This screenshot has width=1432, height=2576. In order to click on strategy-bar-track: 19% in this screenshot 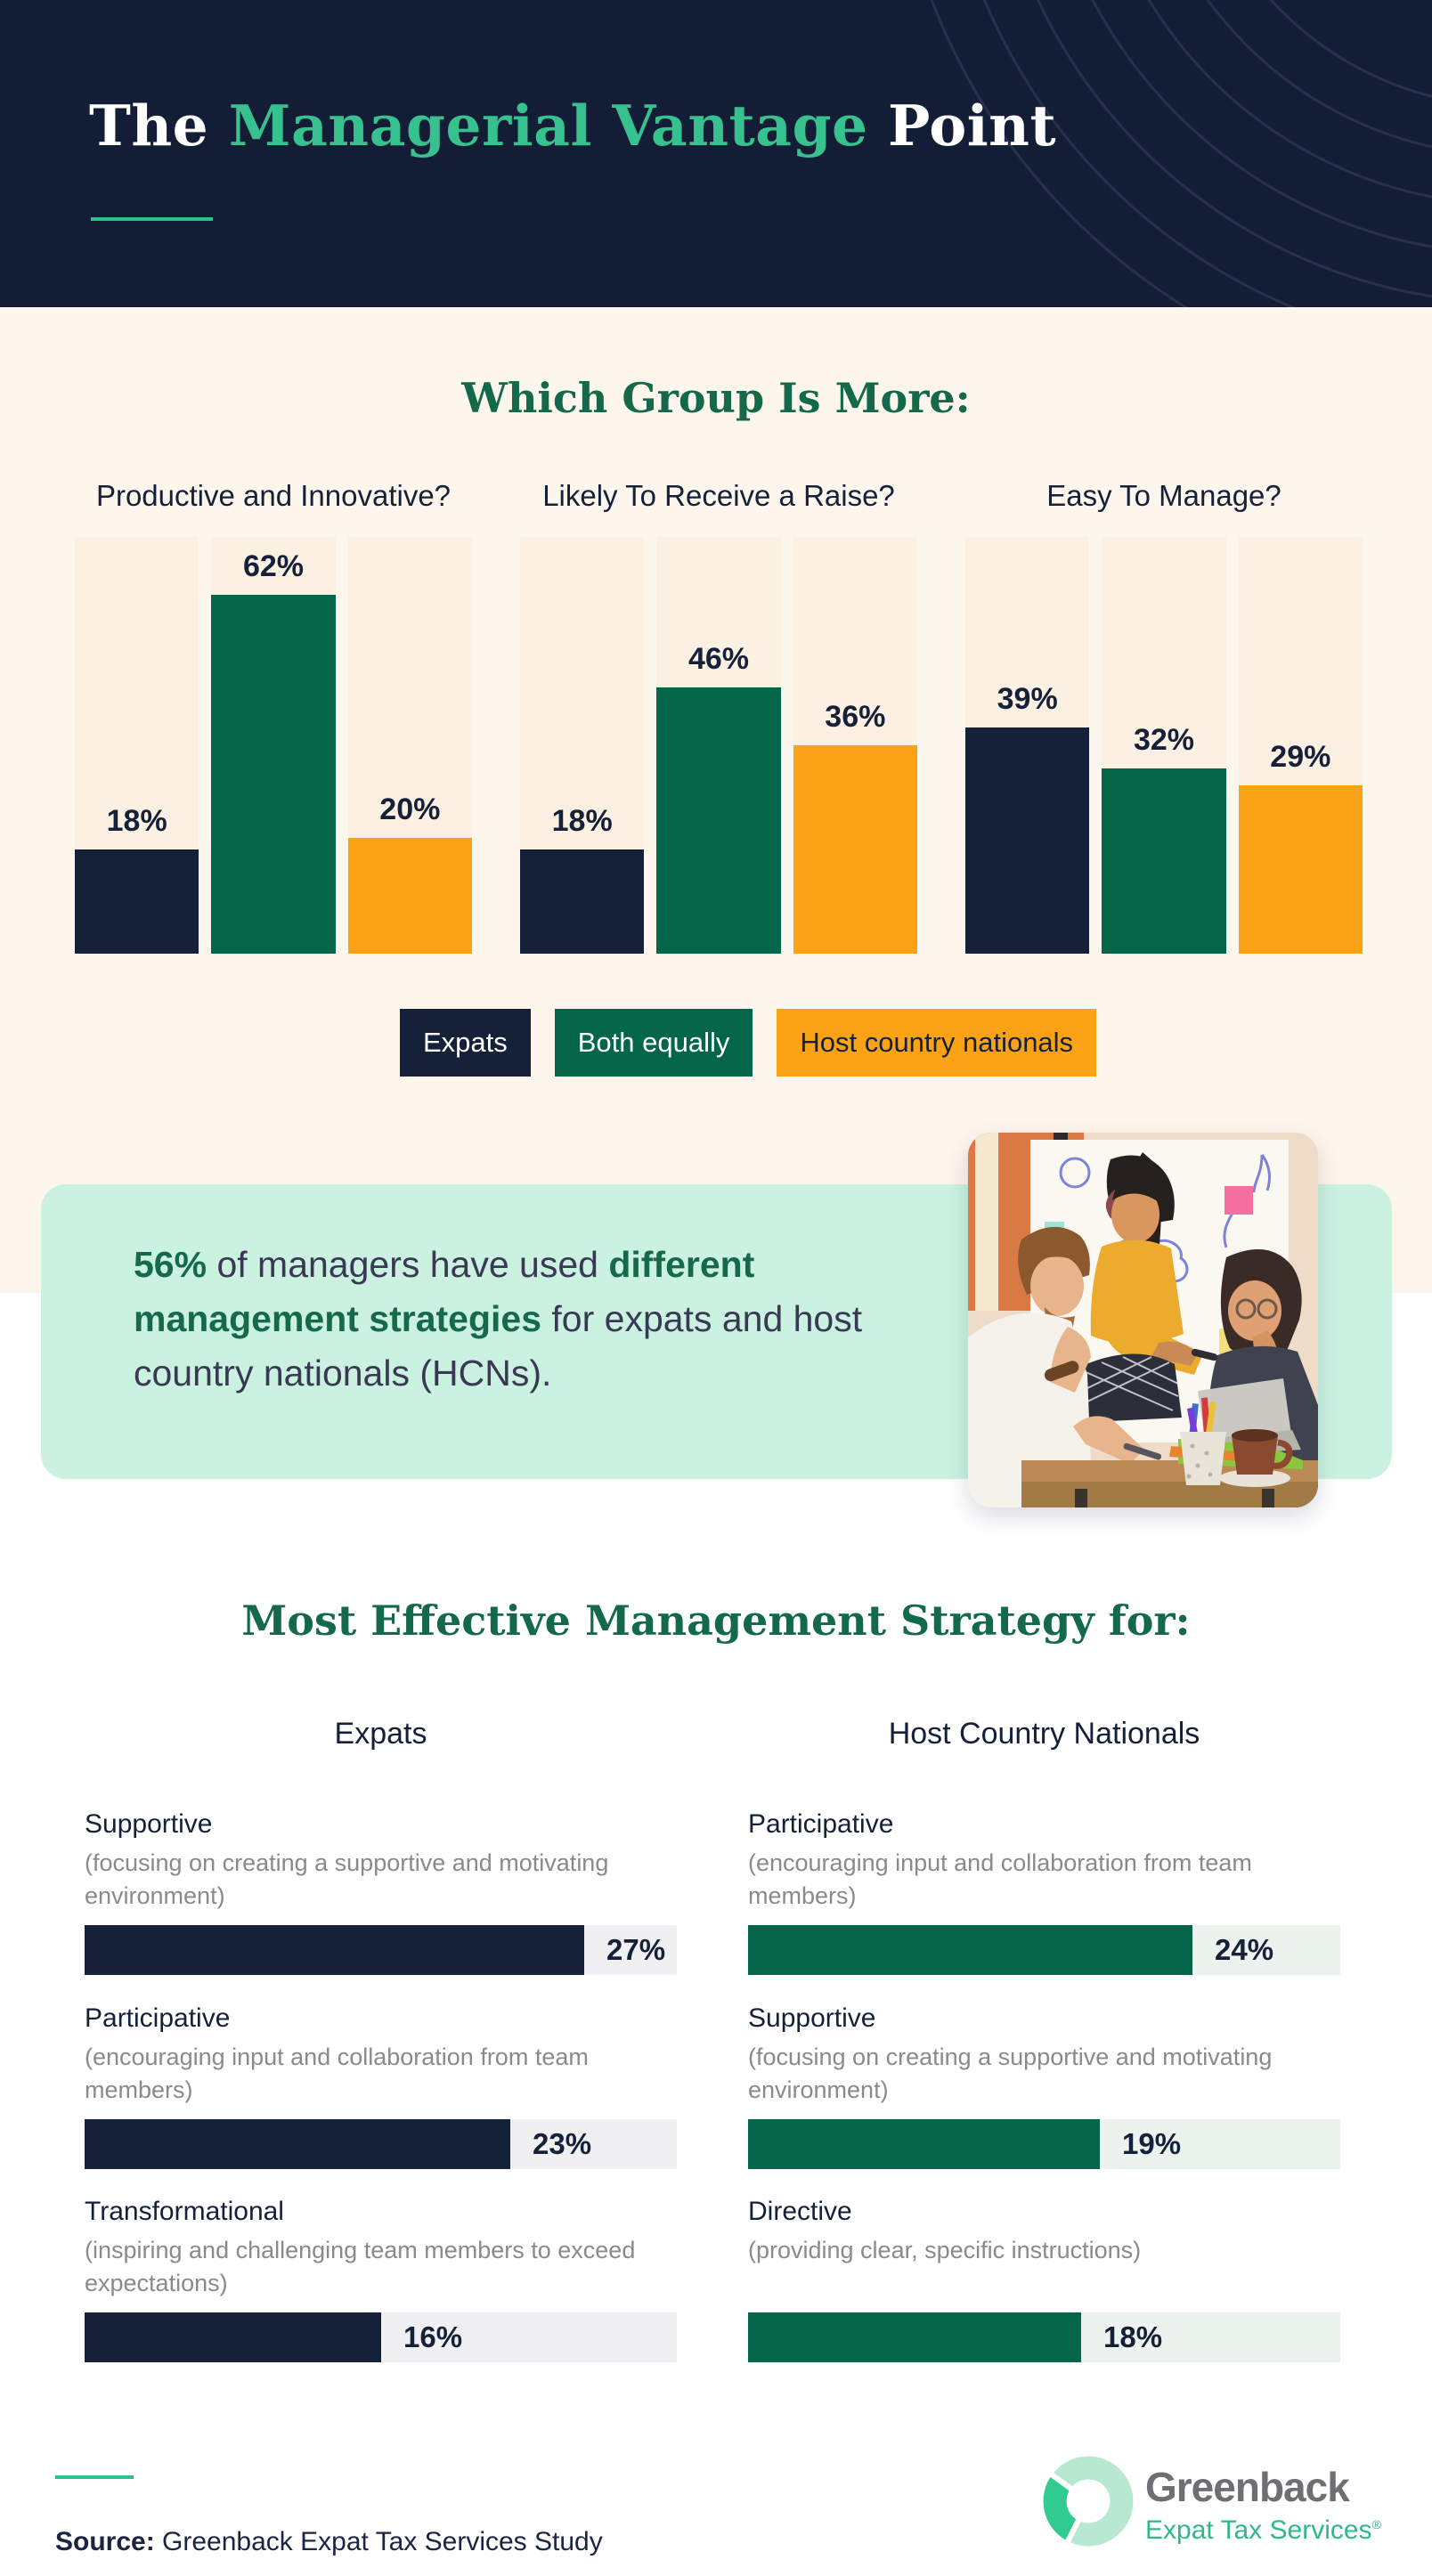, I will do `click(1044, 2144)`.